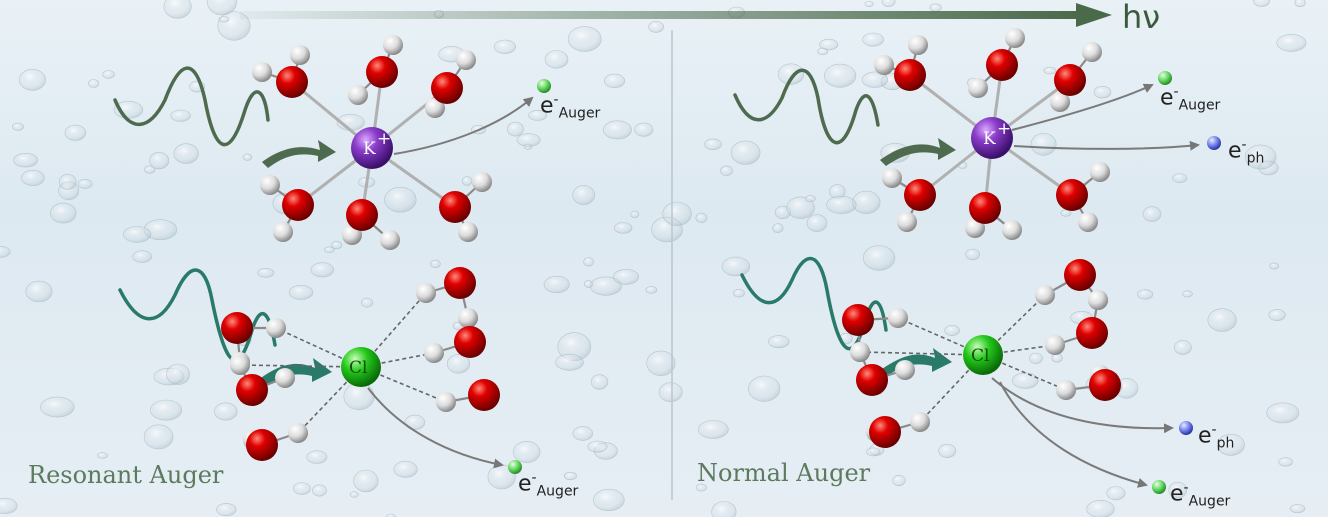 The width and height of the screenshot is (1328, 517). Describe the element at coordinates (1200, 495) in the screenshot. I see `electron-label-right-cl-auger: e-Auger` at that location.